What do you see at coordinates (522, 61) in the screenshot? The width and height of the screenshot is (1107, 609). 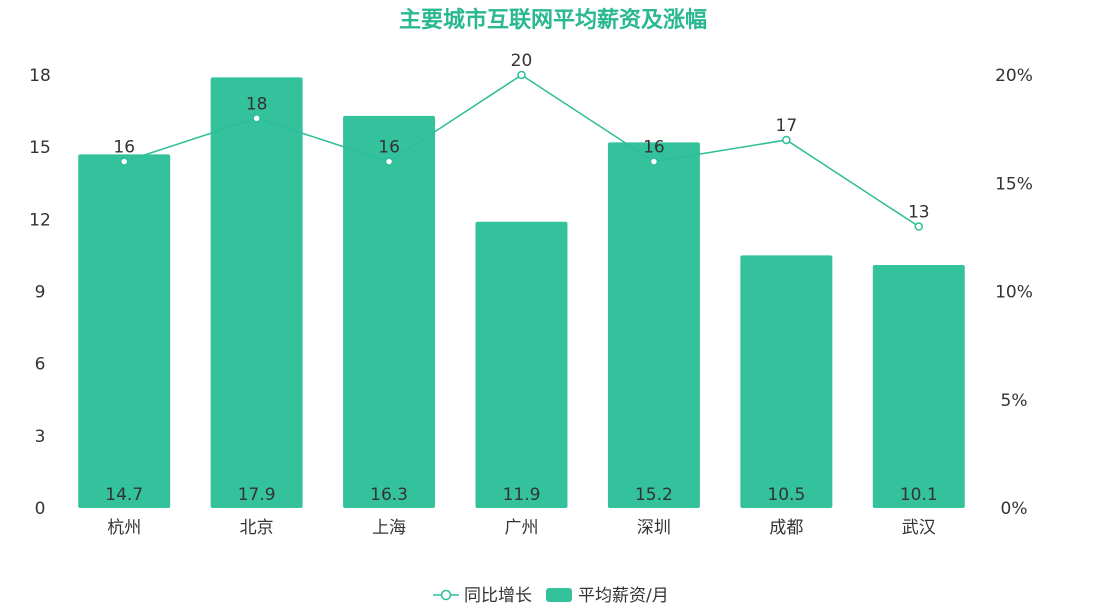 I see `line-label: 20` at bounding box center [522, 61].